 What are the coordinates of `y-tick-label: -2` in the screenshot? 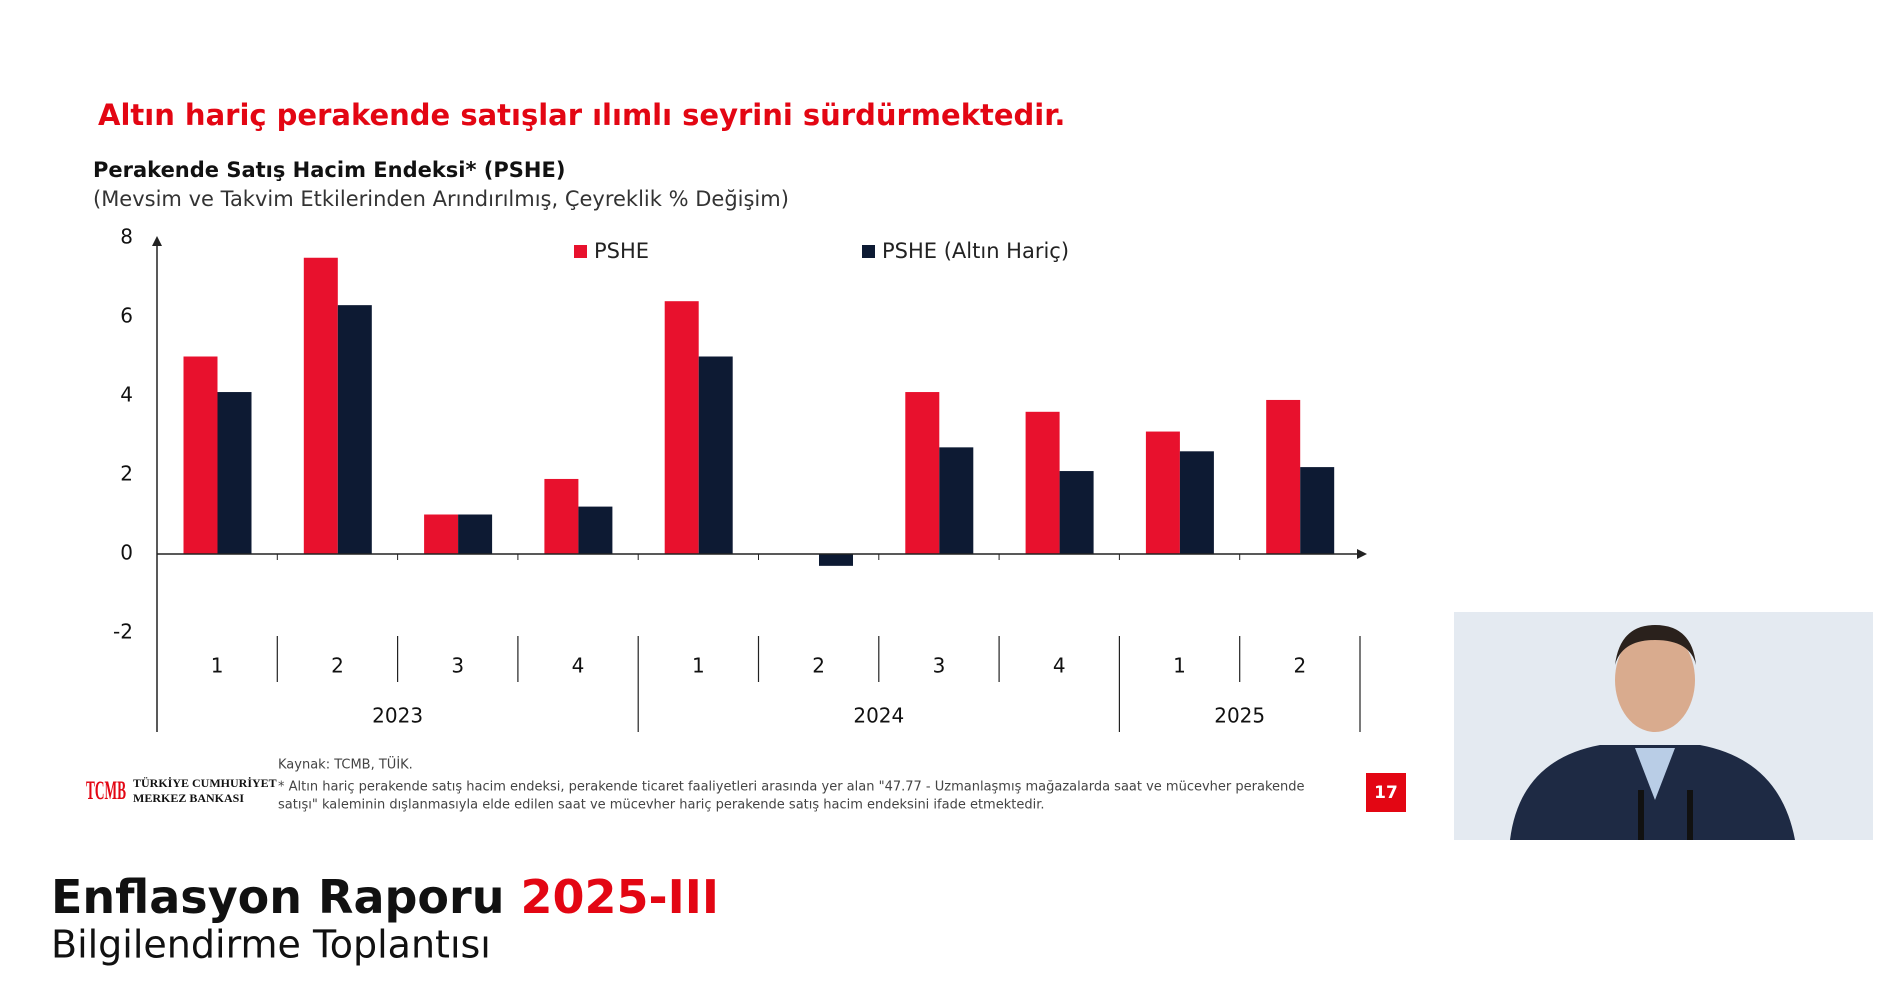 It's located at (123, 632).